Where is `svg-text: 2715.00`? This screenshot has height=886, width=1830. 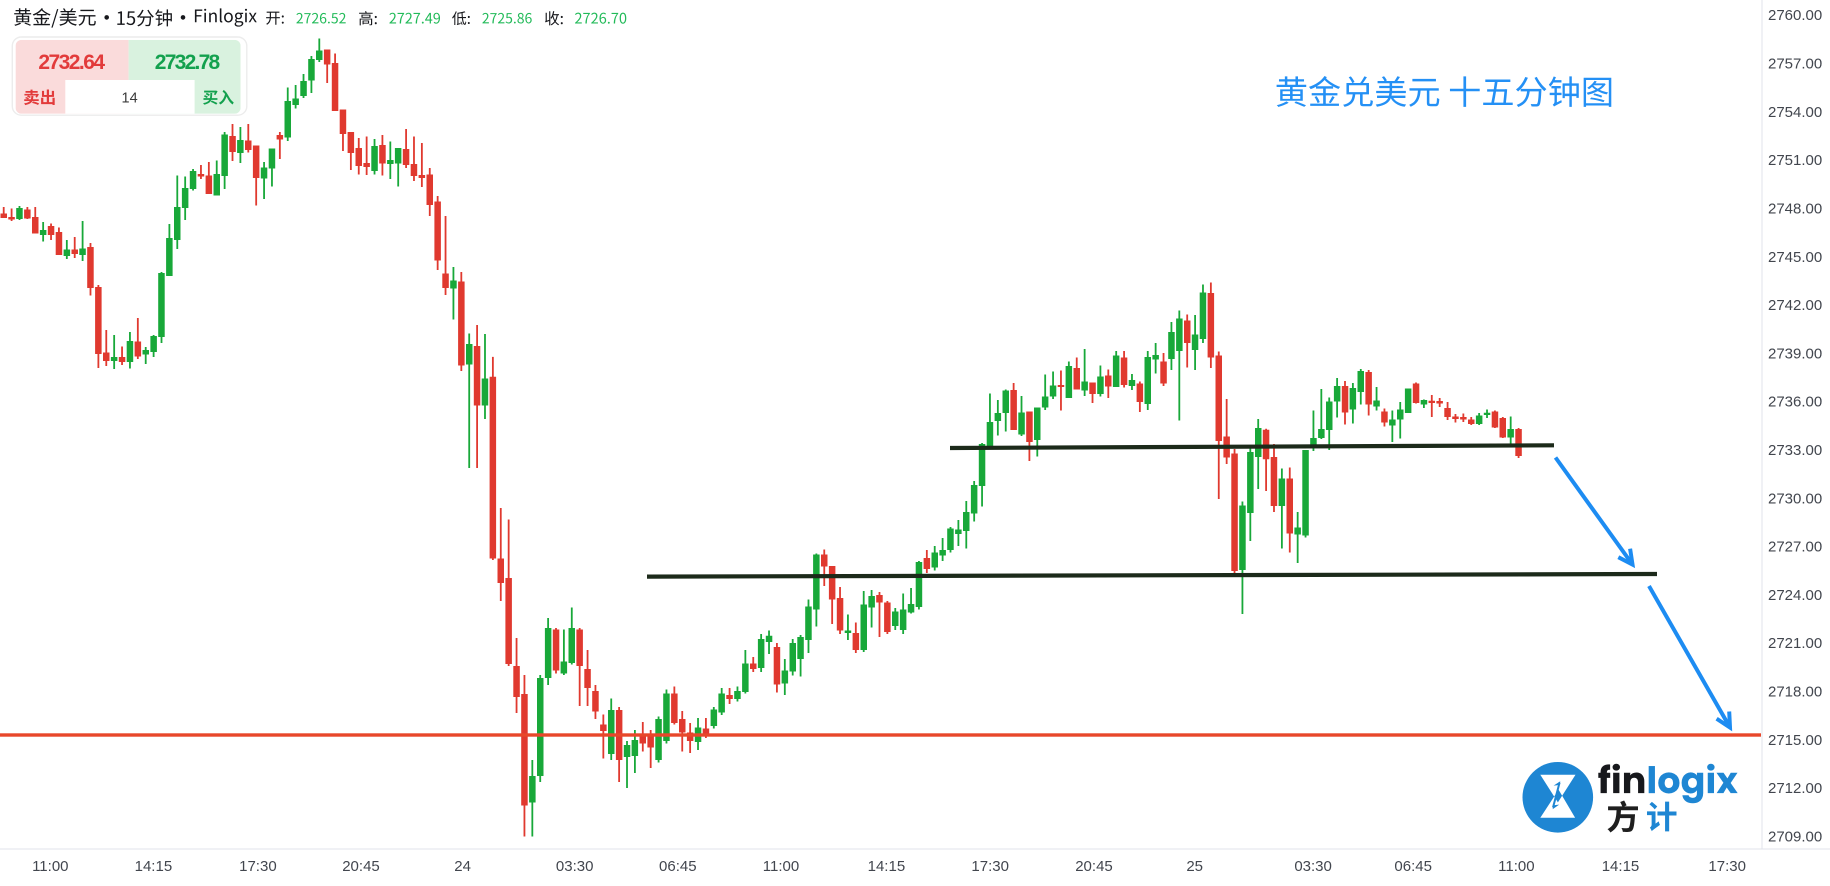 svg-text: 2715.00 is located at coordinates (1795, 740).